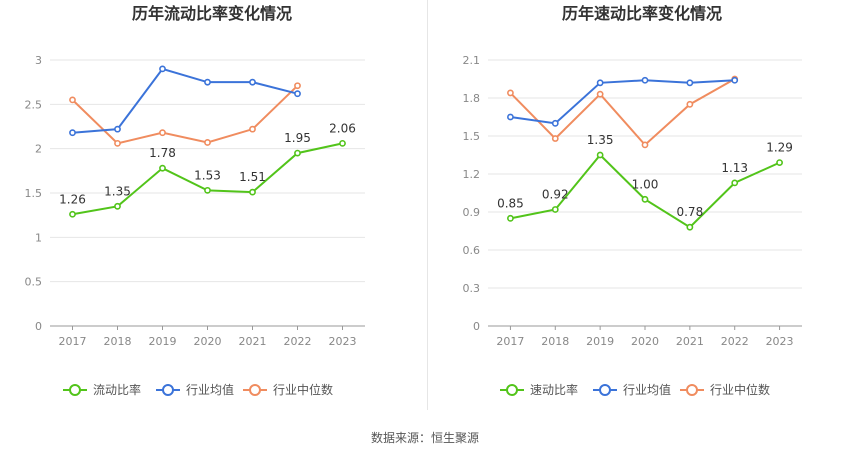 This screenshot has width=850, height=459. Describe the element at coordinates (427, 205) in the screenshot. I see `panel-divider` at that location.